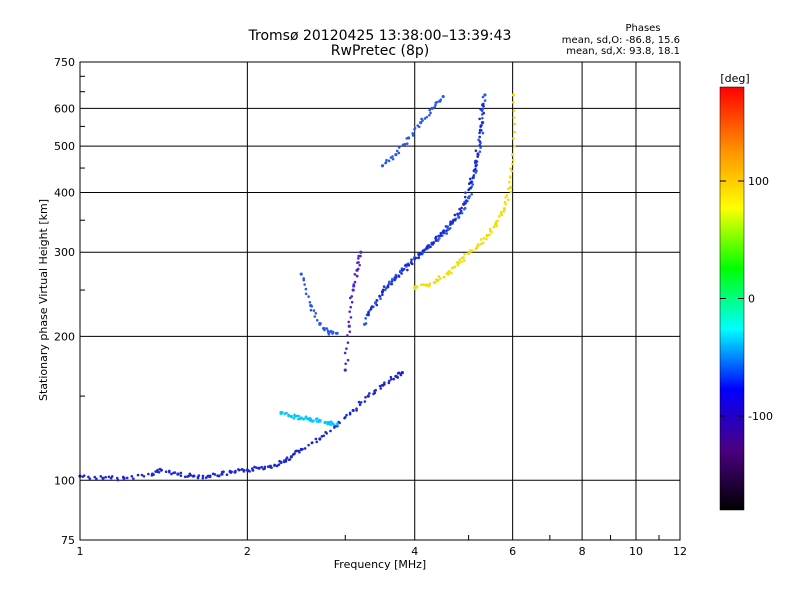  I want to click on y-tick-label: 750, so click(64, 62).